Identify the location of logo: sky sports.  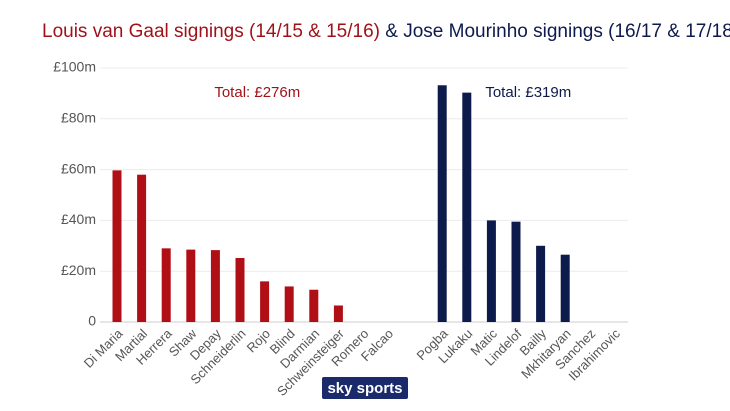
(365, 388).